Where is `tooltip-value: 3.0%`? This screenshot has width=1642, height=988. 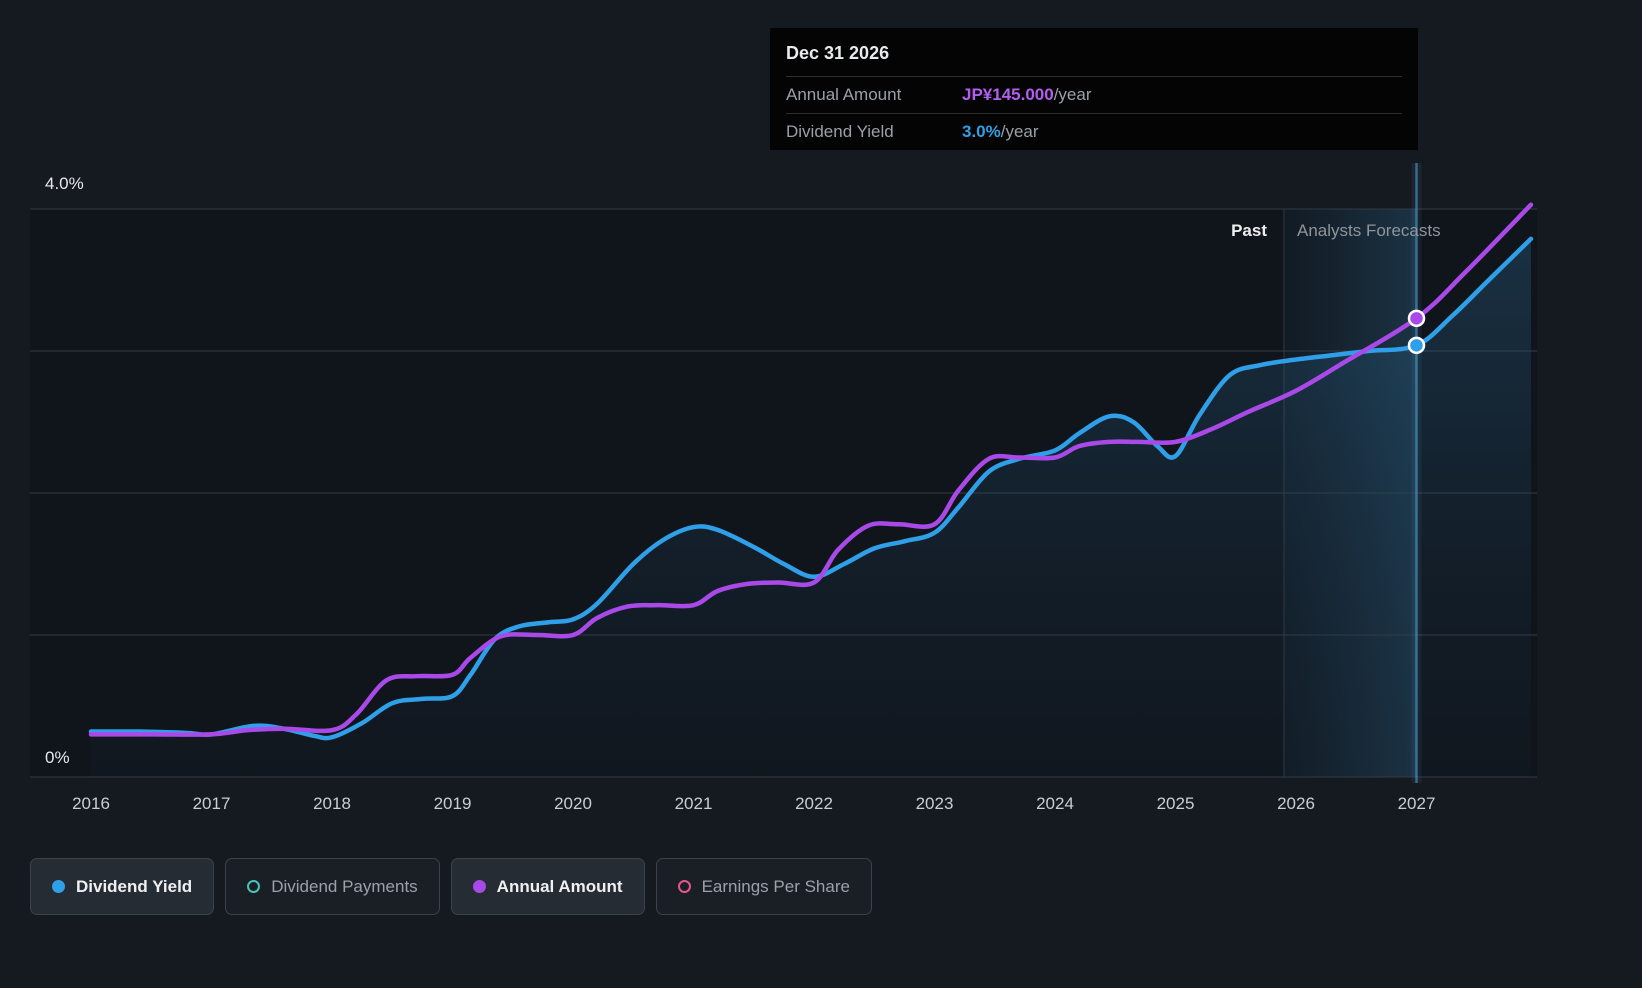
tooltip-value: 3.0% is located at coordinates (981, 131).